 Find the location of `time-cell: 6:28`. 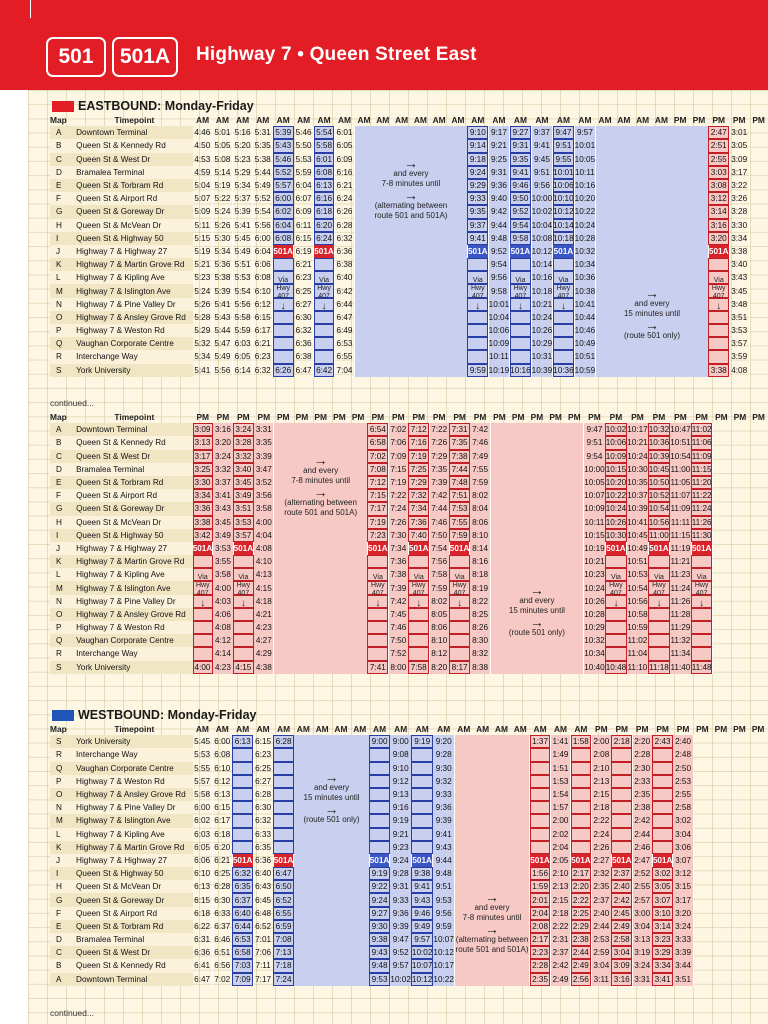

time-cell: 6:28 is located at coordinates (222, 887).